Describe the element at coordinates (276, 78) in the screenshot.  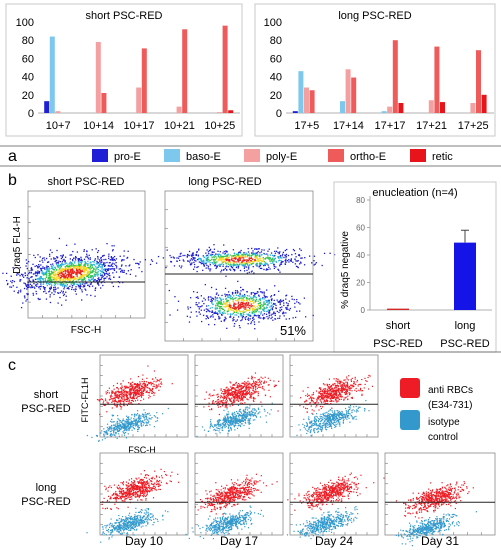
I see `y-tick-label: 40` at that location.